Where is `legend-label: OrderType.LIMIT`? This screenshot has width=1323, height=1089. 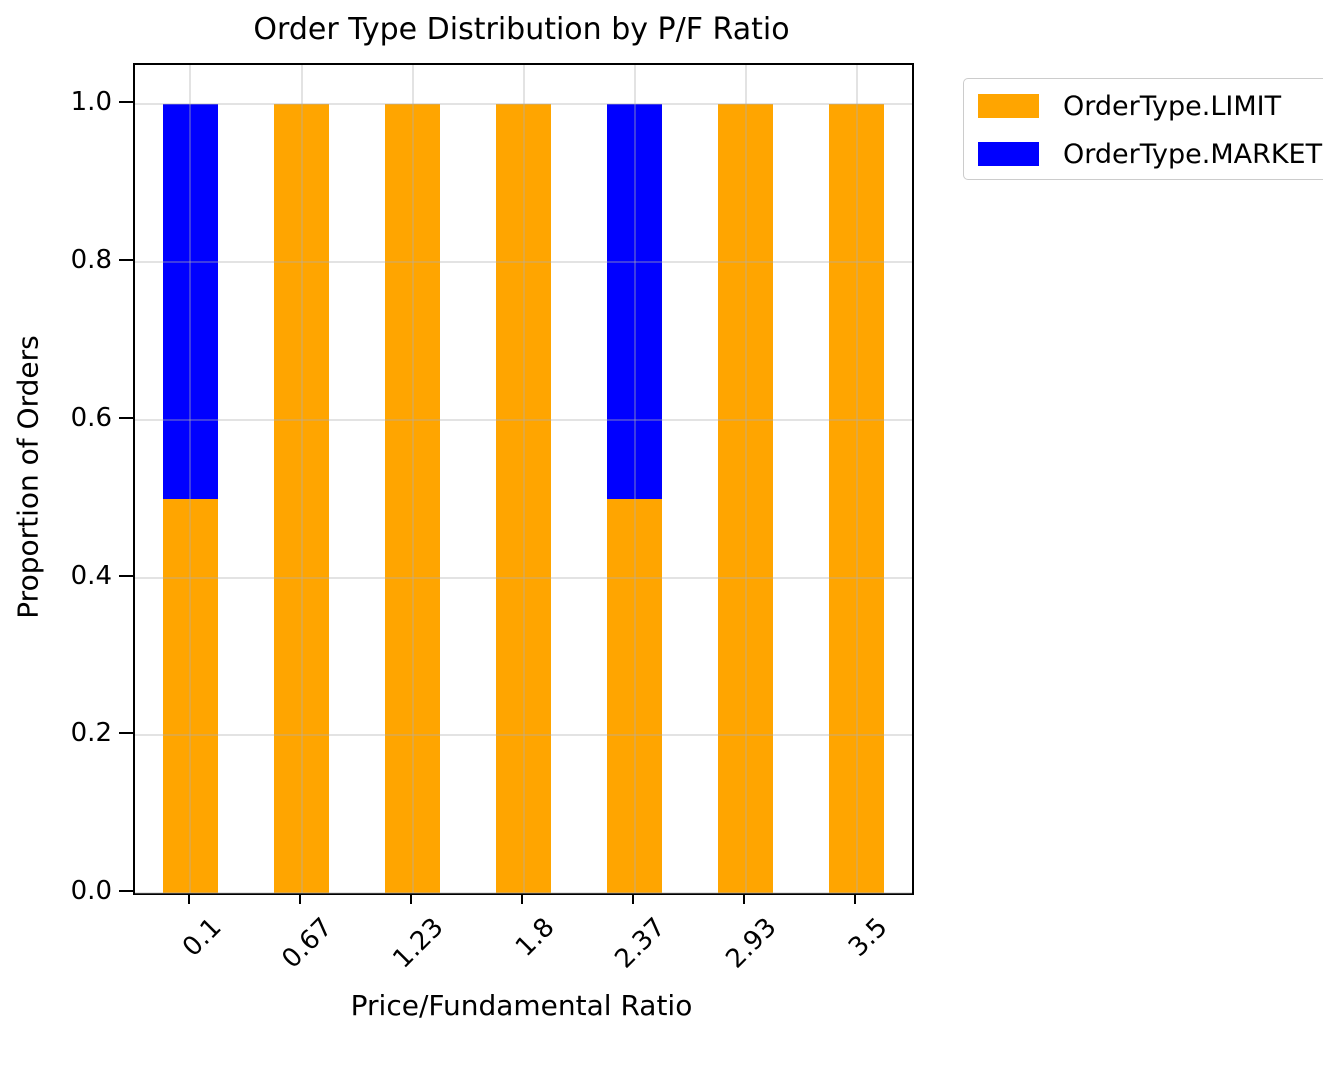 legend-label: OrderType.LIMIT is located at coordinates (1172, 106).